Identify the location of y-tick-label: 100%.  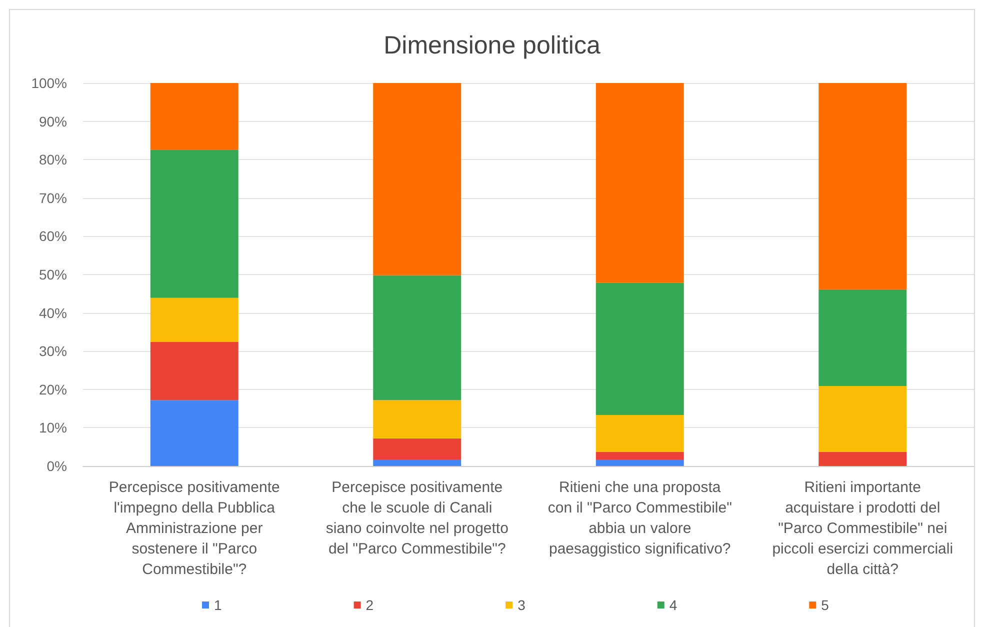
(49, 83).